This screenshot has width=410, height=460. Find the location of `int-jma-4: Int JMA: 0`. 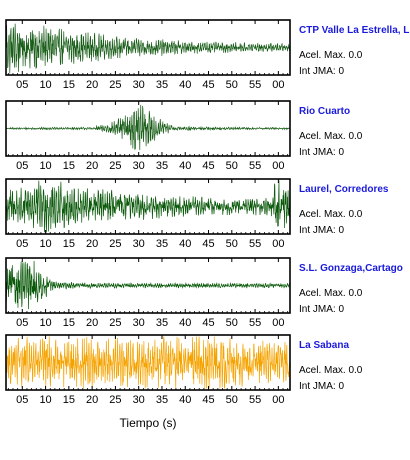

int-jma-4: Int JMA: 0 is located at coordinates (321, 309).